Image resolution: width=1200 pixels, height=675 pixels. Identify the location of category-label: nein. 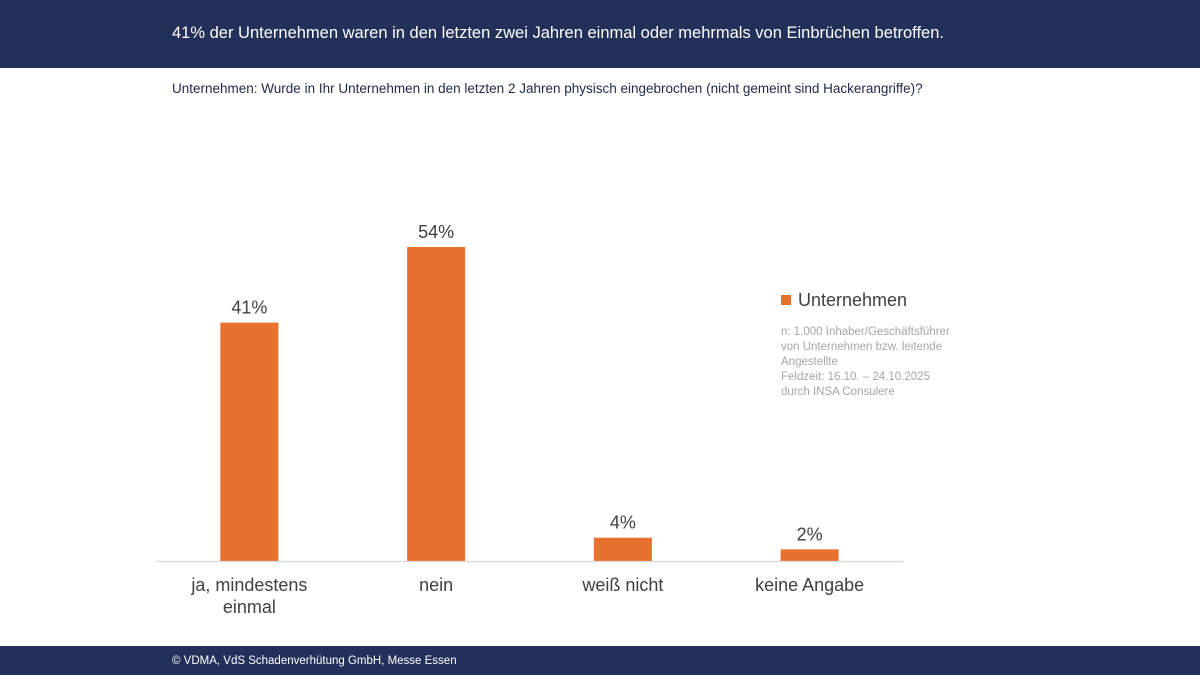
(436, 585).